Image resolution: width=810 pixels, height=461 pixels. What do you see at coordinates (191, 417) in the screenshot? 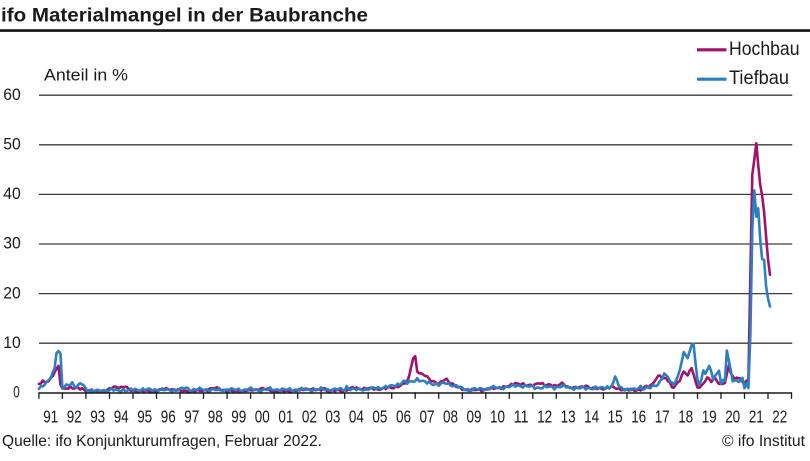
I see `svg-text: 97` at bounding box center [191, 417].